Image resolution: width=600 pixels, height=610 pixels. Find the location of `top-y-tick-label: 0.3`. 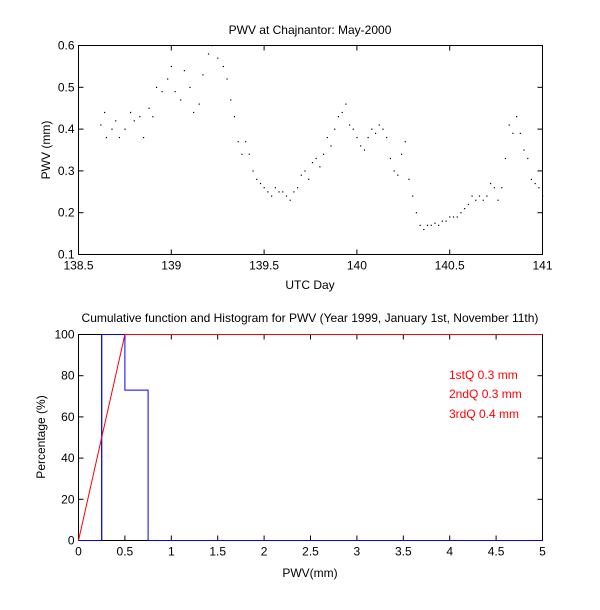

top-y-tick-label: 0.3 is located at coordinates (66, 171).